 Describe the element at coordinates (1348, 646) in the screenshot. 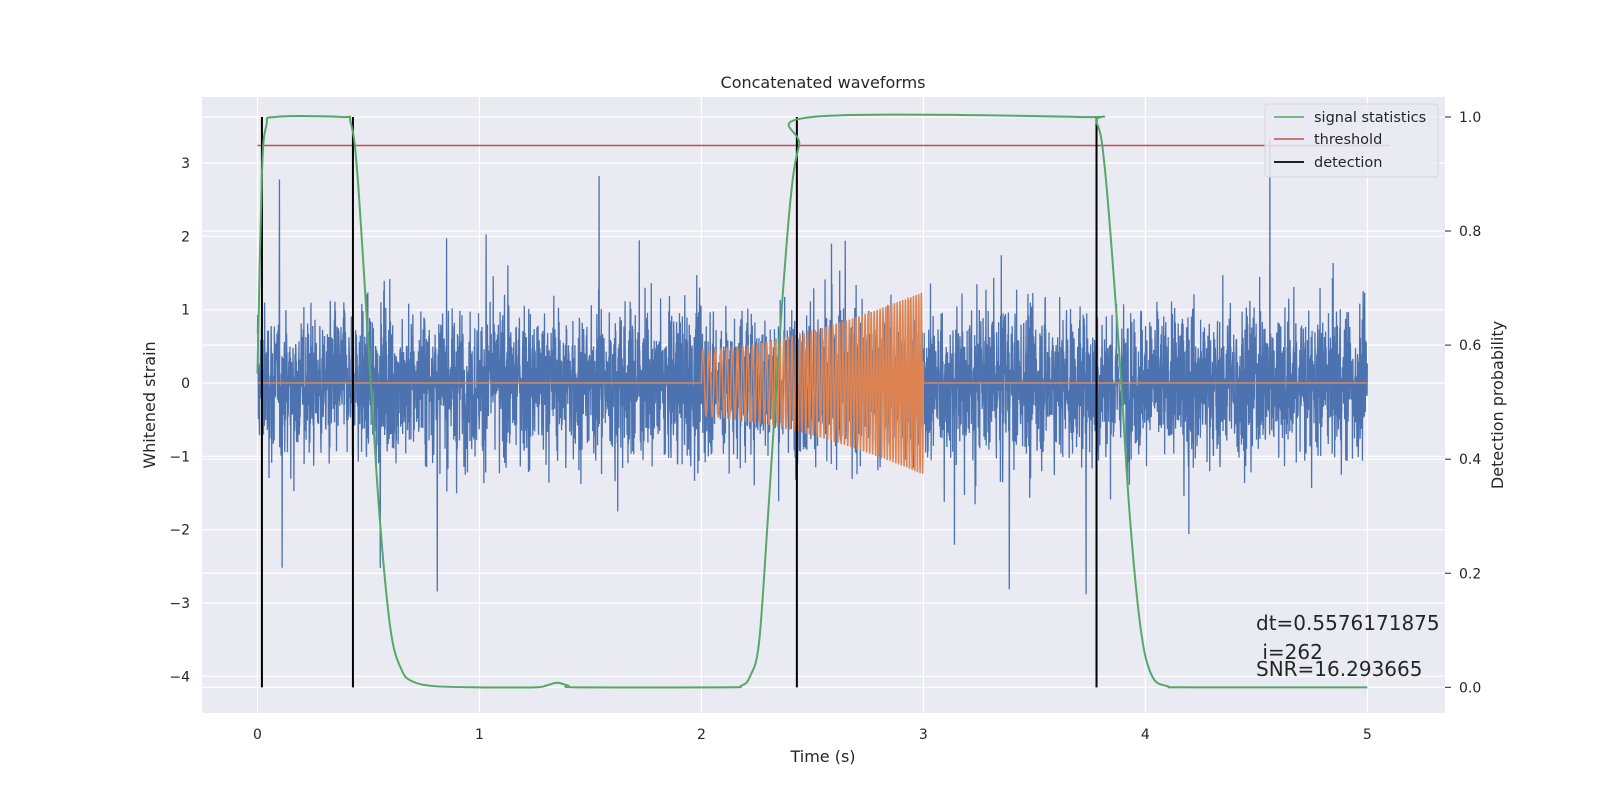

I see `annotations: dt=0.5576171875 i=262 SNR=16.293665` at that location.